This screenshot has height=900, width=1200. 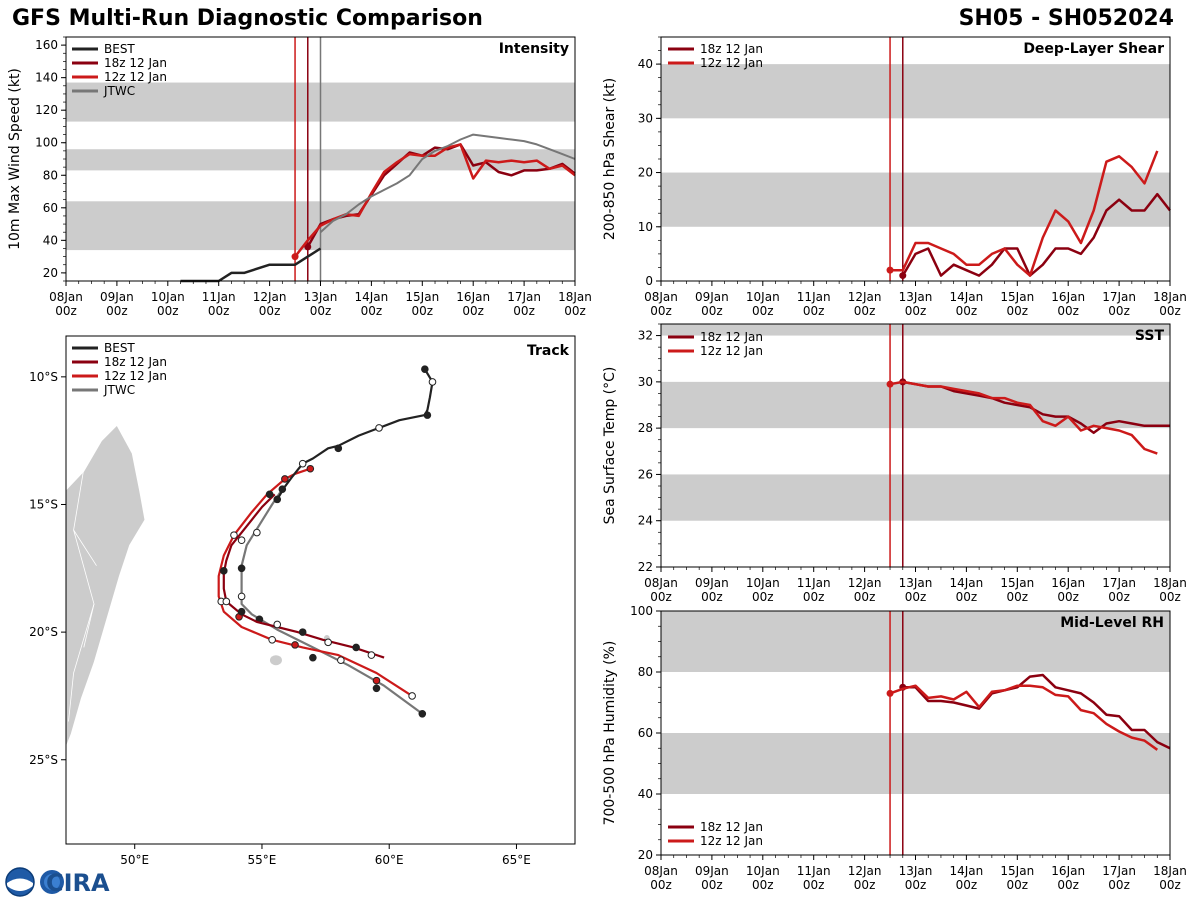 I want to click on cira-logo-text: CIRA, so click(x=78, y=883).